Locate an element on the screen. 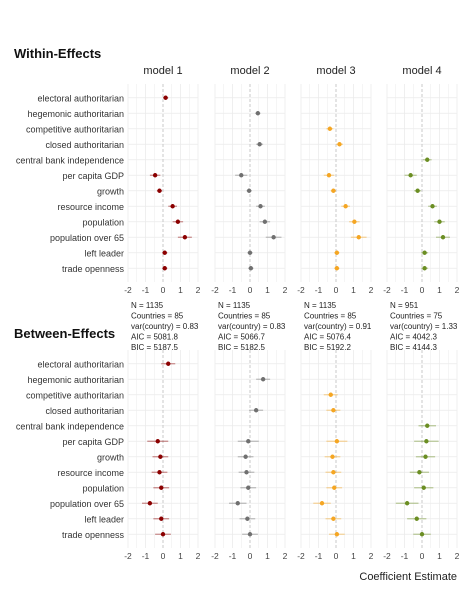 This screenshot has height=592, width=474. variable-label: per capita GDP is located at coordinates (93, 442).